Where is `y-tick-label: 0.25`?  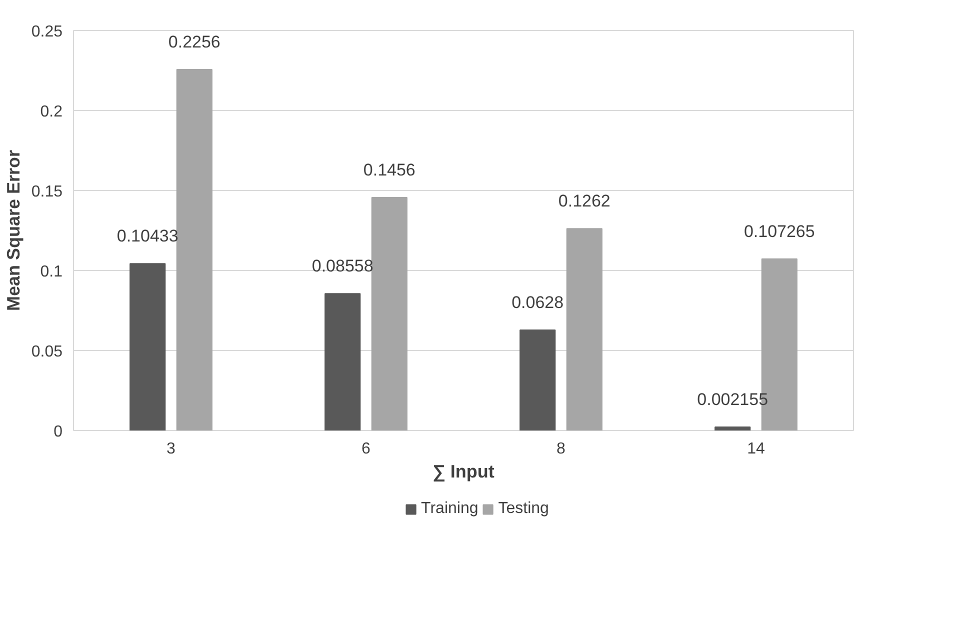
y-tick-label: 0.25 is located at coordinates (47, 32).